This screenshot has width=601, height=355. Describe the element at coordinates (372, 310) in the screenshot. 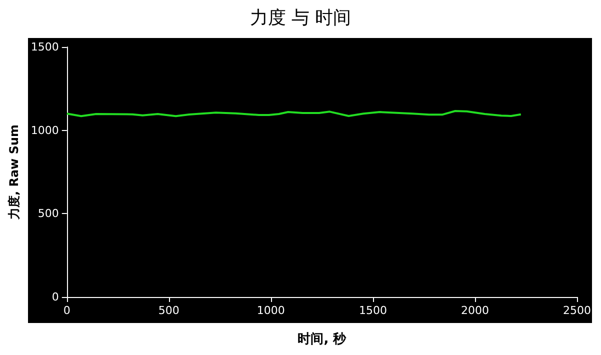

I see `x-tick-label: 1500` at that location.